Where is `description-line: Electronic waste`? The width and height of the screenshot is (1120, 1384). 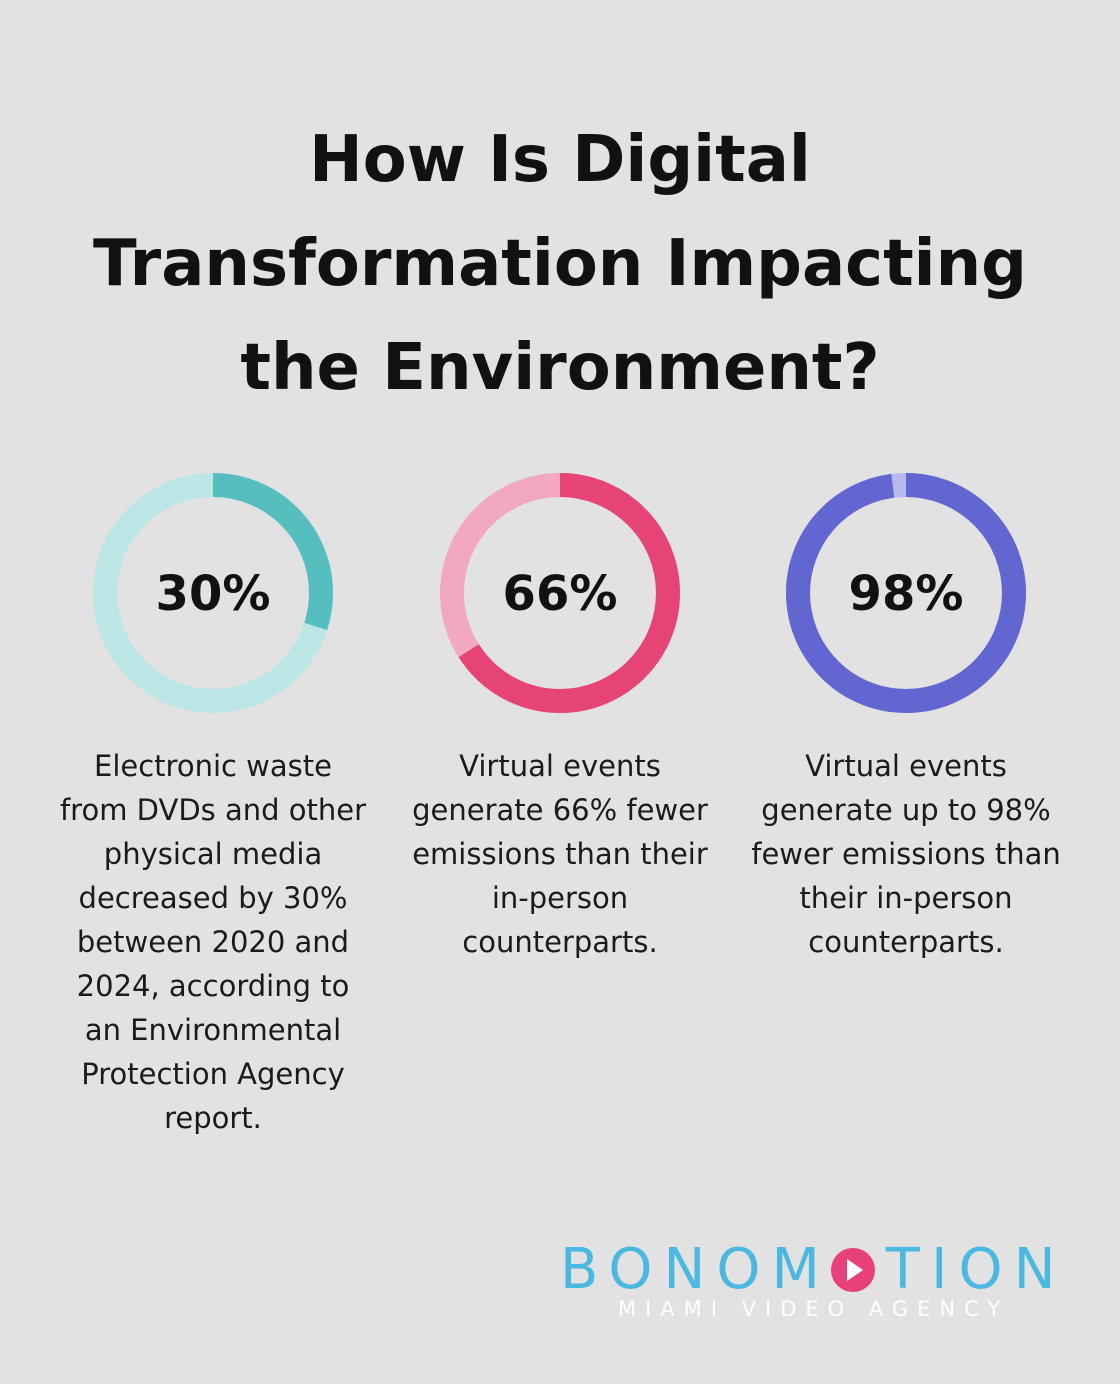 description-line: Electronic waste is located at coordinates (213, 766).